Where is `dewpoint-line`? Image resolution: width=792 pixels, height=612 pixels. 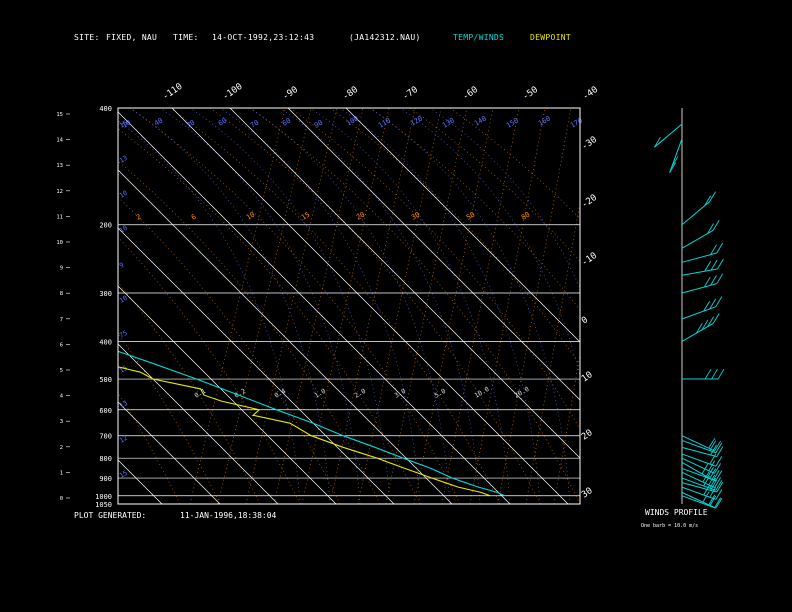 dewpoint-line is located at coordinates (304, 431).